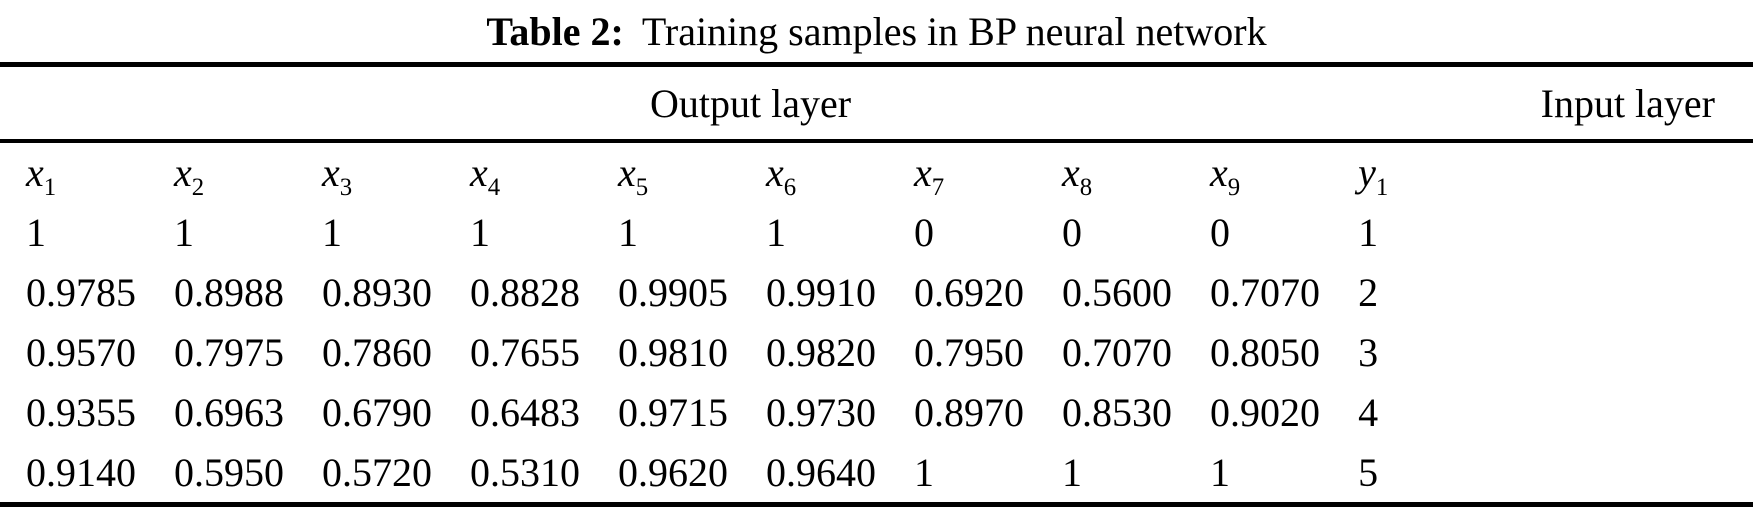  Describe the element at coordinates (666, 103) in the screenshot. I see `output-layer-header: Output layer` at that location.